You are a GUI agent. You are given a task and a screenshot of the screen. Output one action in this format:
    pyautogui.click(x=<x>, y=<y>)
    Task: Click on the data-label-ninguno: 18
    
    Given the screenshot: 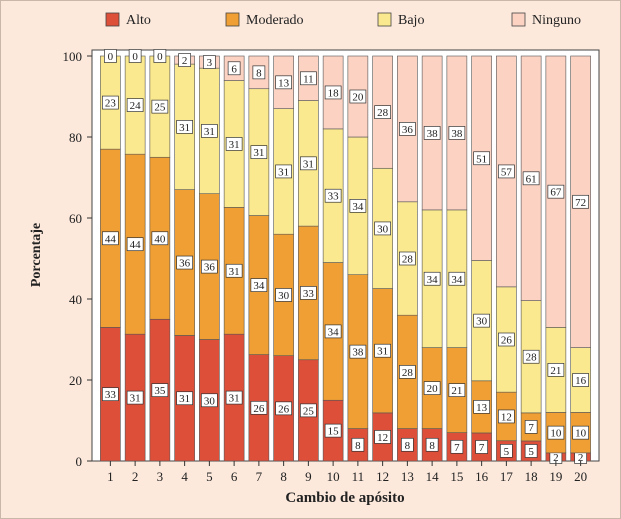 What is the action you would take?
    pyautogui.click(x=334, y=93)
    